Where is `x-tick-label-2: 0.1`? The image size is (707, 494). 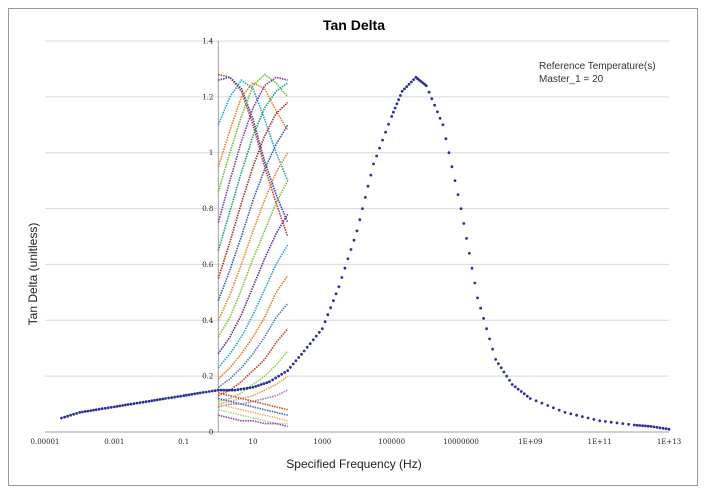
x-tick-label-2: 0.1 is located at coordinates (183, 442).